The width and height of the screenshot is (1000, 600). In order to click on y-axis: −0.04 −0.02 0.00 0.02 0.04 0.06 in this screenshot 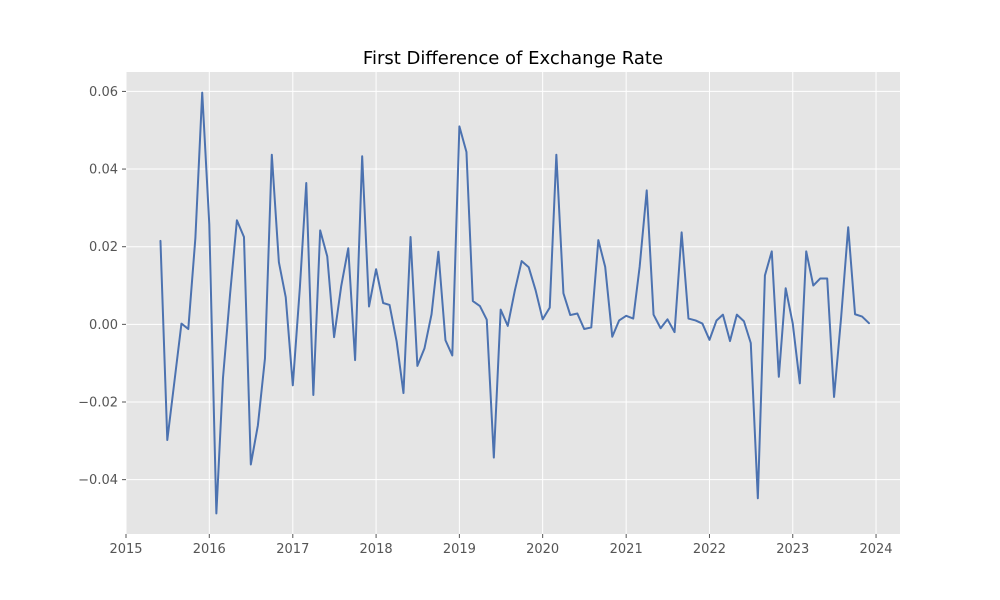, I will do `click(102, 286)`.